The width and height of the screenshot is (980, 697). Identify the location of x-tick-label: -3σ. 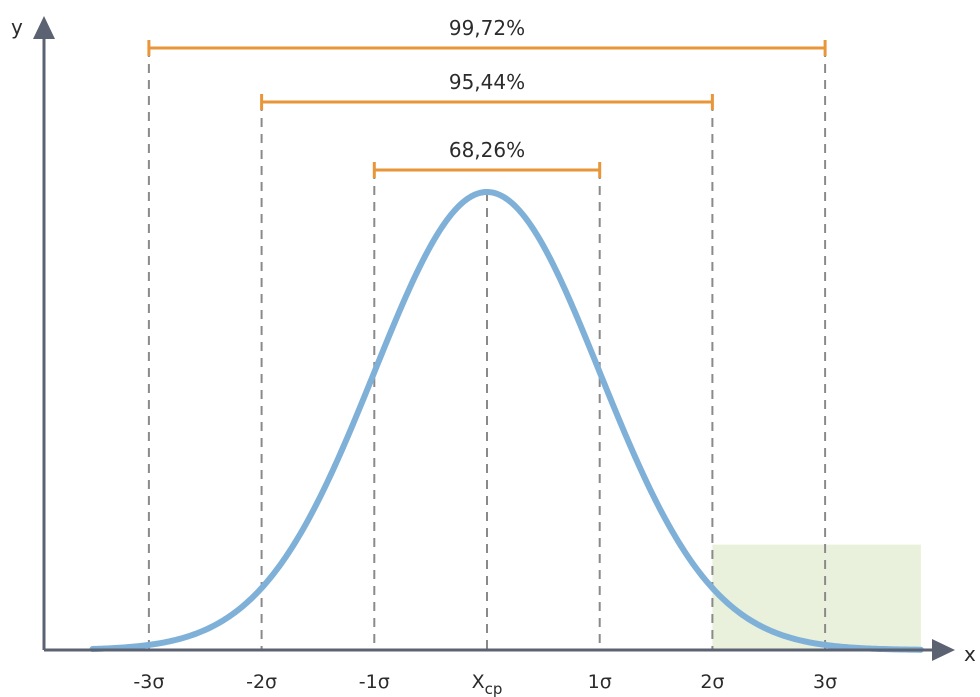
(148, 682).